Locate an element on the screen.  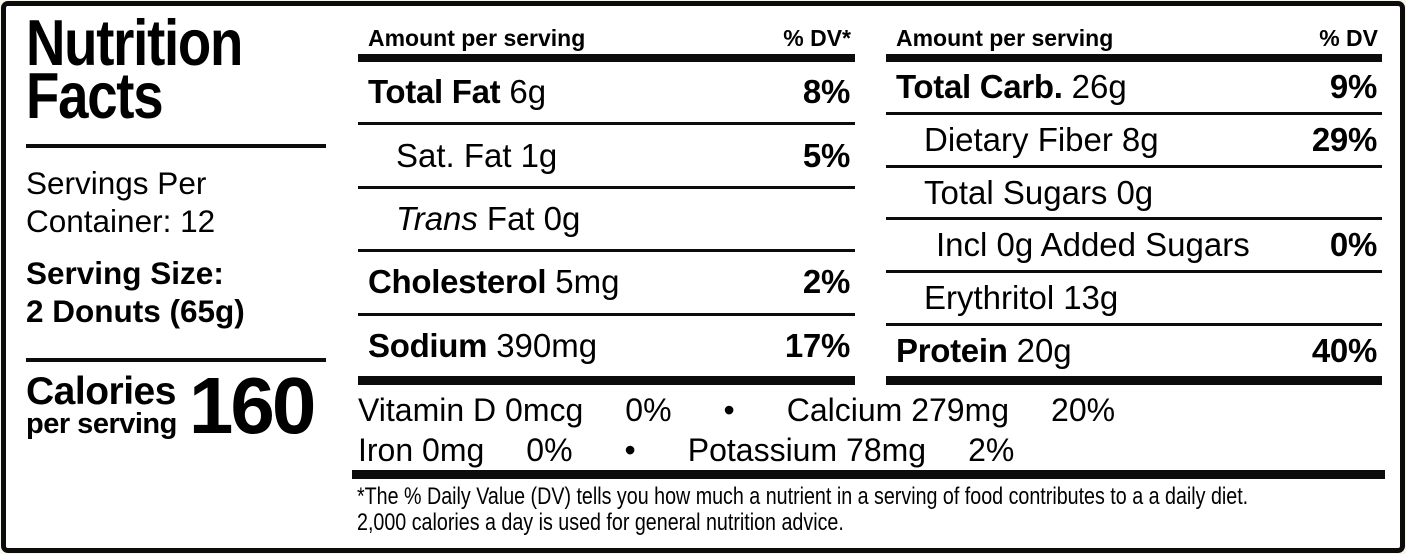
row-cholesterol: Cholesterol 5mg 2% is located at coordinates (606, 284).